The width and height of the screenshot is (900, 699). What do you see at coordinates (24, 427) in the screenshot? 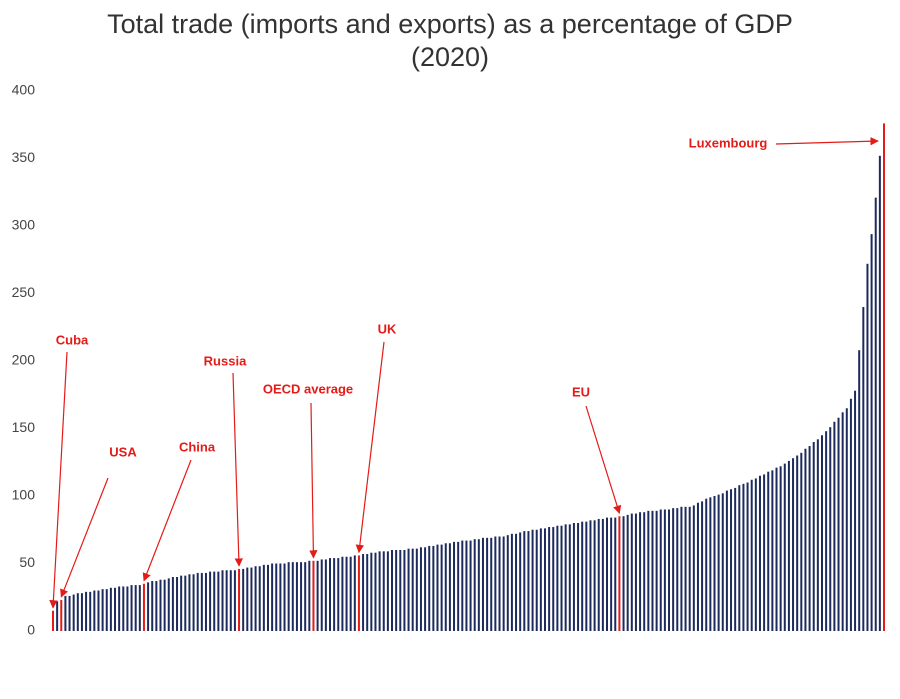
I see `y-tick-label: 150` at bounding box center [24, 427].